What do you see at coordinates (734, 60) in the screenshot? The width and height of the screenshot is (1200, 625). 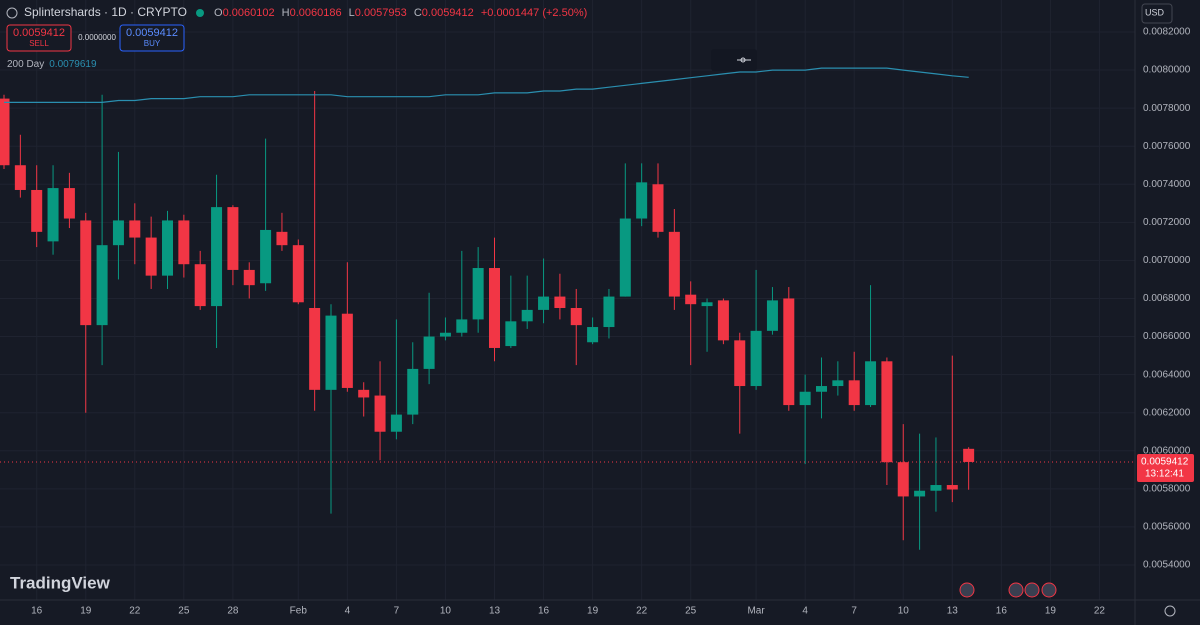 I see `handle` at bounding box center [734, 60].